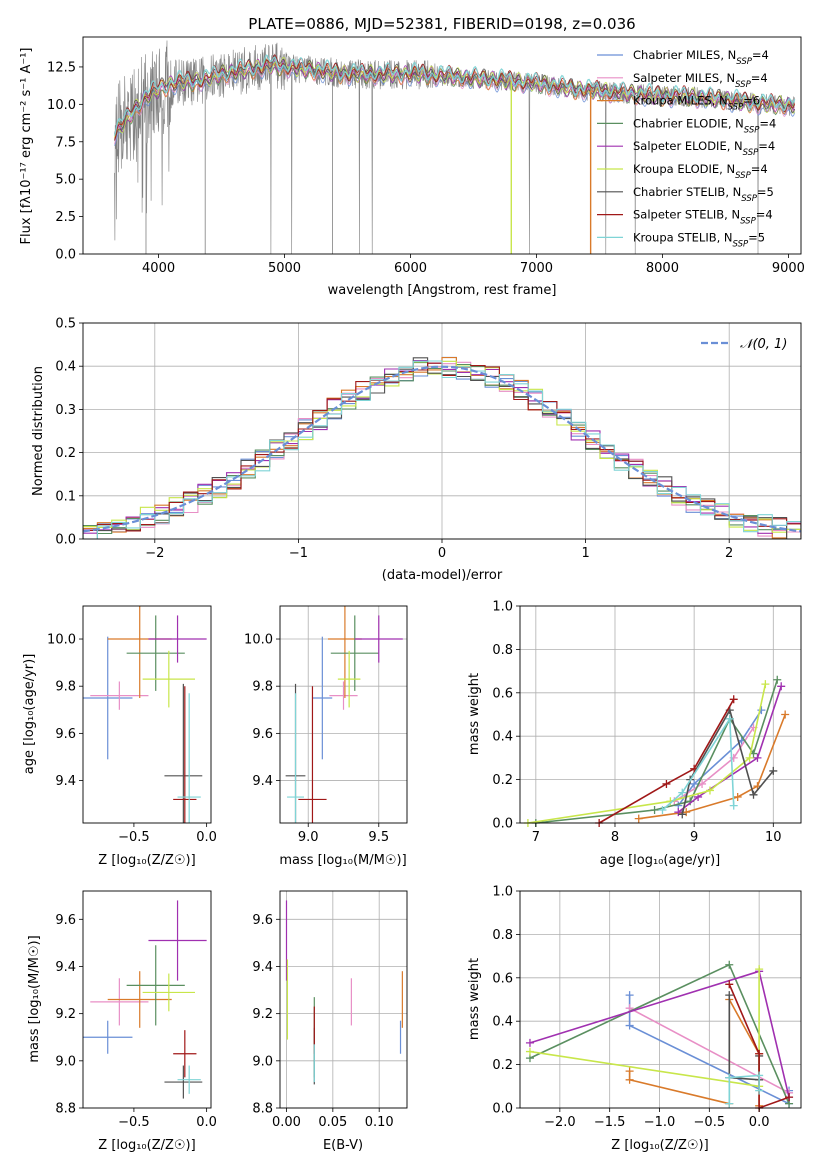 The width and height of the screenshot is (819, 1170). I want to click on x-tick-label: −1, so click(298, 553).